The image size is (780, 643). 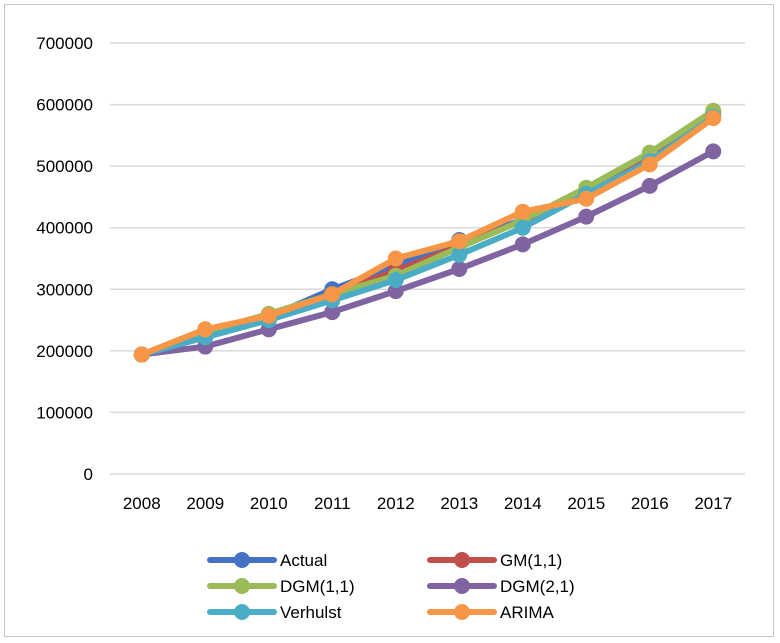 I want to click on y-tick-label: 600000, so click(x=64, y=105).